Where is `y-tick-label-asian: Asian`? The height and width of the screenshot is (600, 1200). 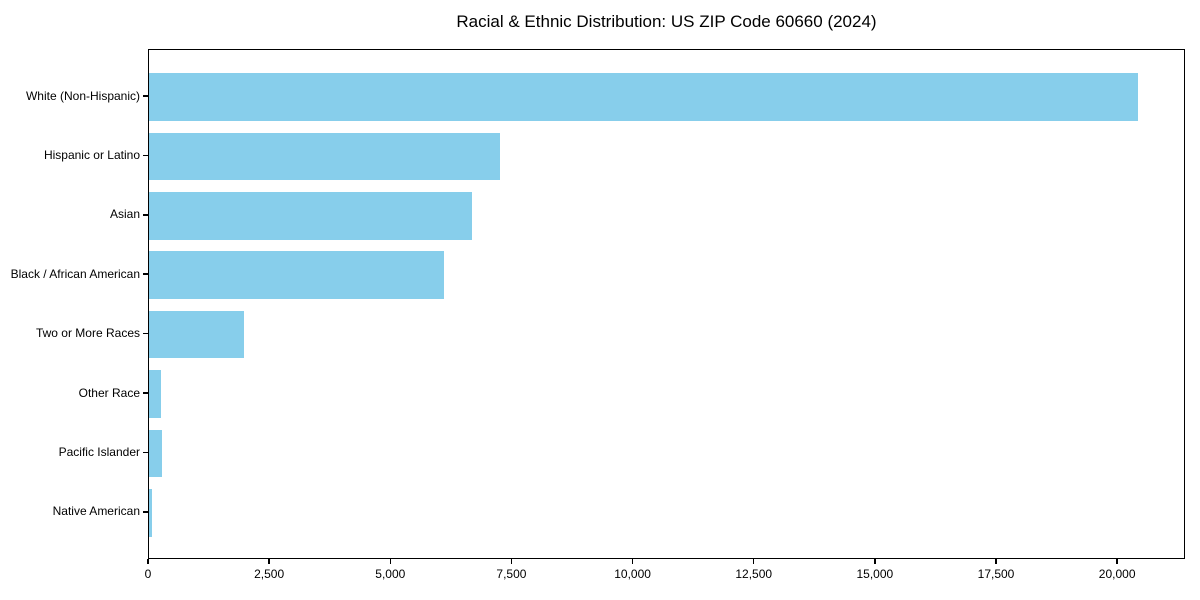 y-tick-label-asian: Asian is located at coordinates (124, 214).